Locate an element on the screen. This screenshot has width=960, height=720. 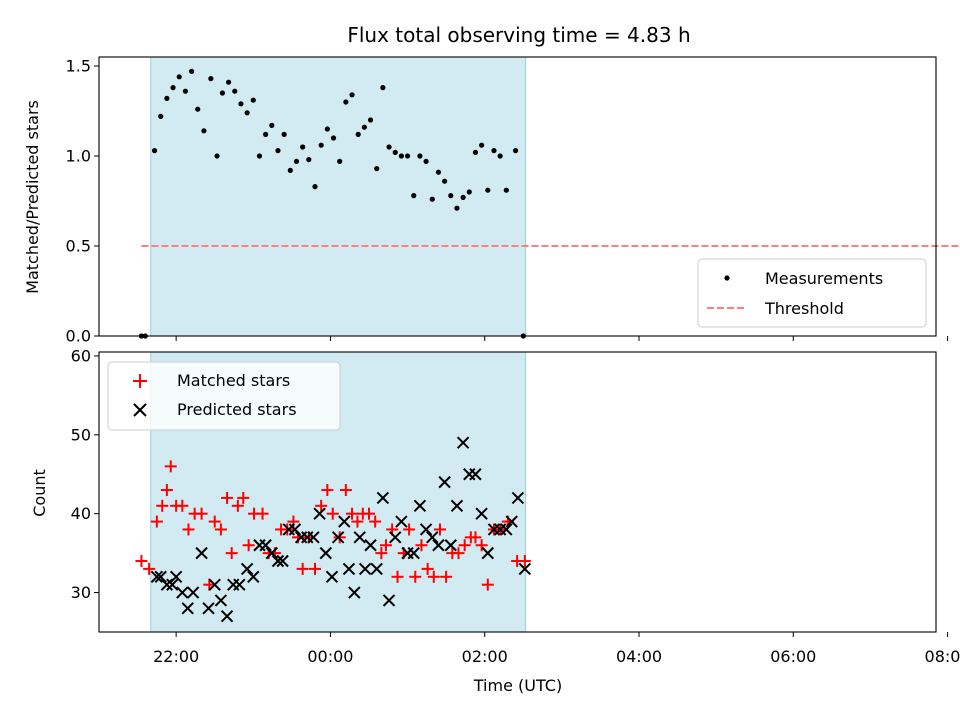
y-tick-label: 1.0 is located at coordinates (78, 156).